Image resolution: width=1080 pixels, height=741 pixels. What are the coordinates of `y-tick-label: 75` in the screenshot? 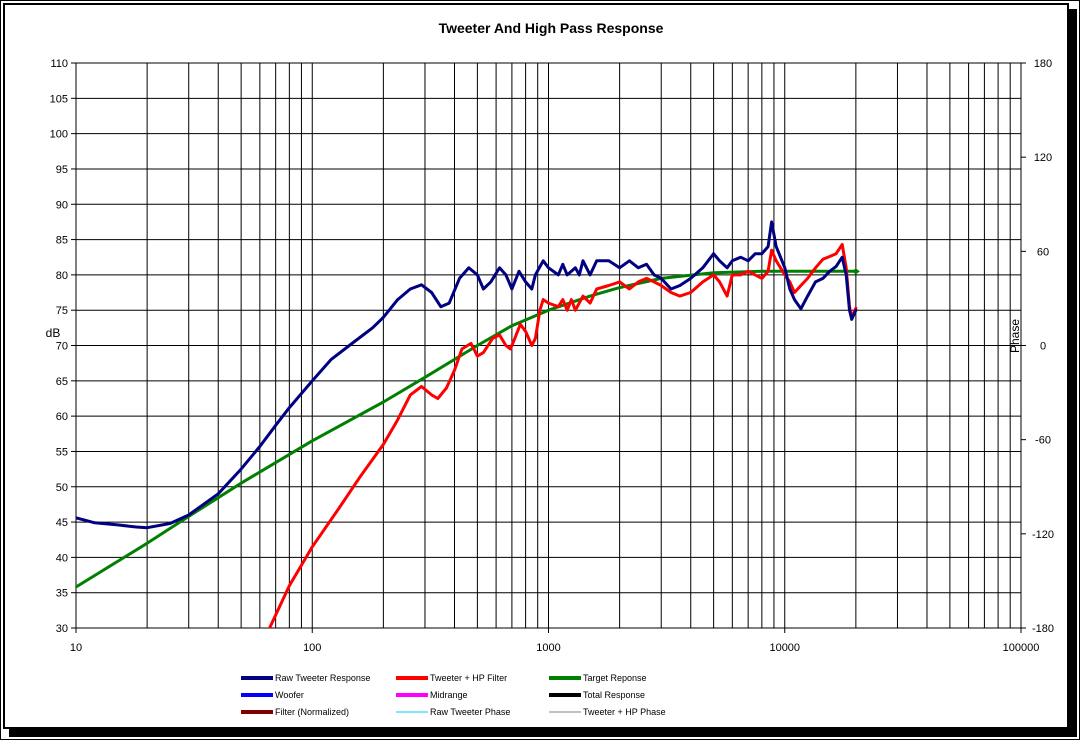 It's located at (62, 311).